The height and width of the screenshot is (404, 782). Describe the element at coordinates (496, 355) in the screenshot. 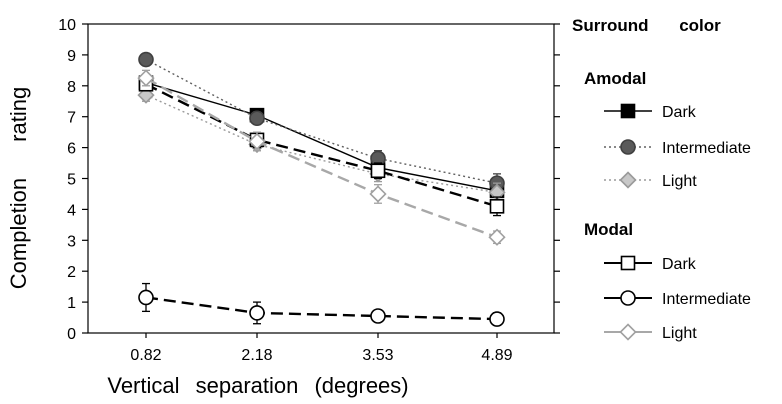

I see `x-tick-label: 4.89` at that location.